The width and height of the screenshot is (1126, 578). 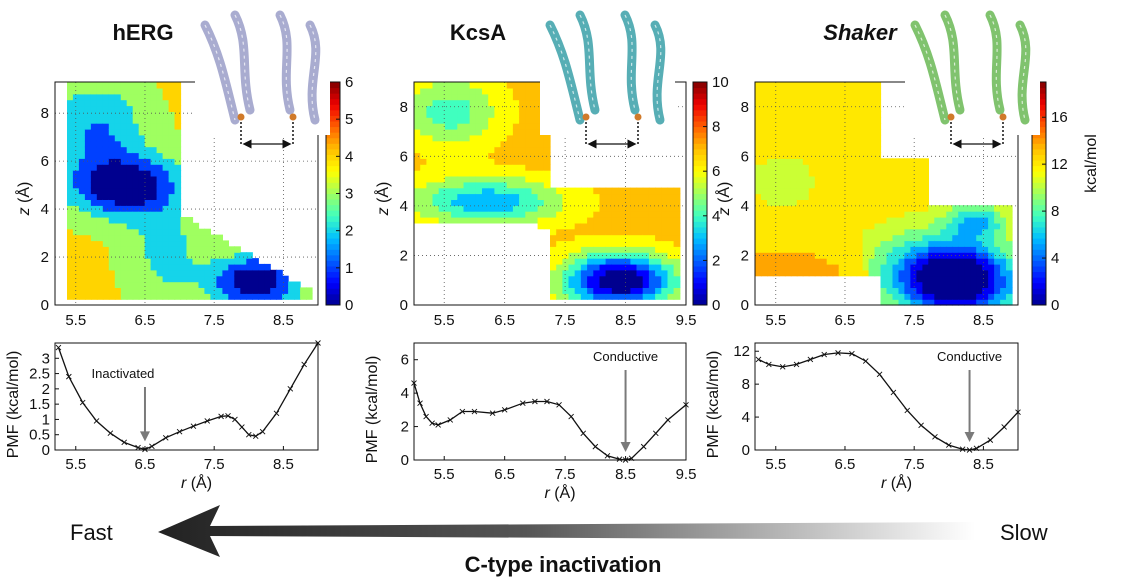 What do you see at coordinates (723, 195) in the screenshot?
I see `contour-y-label-unit: (Å)` at bounding box center [723, 195].